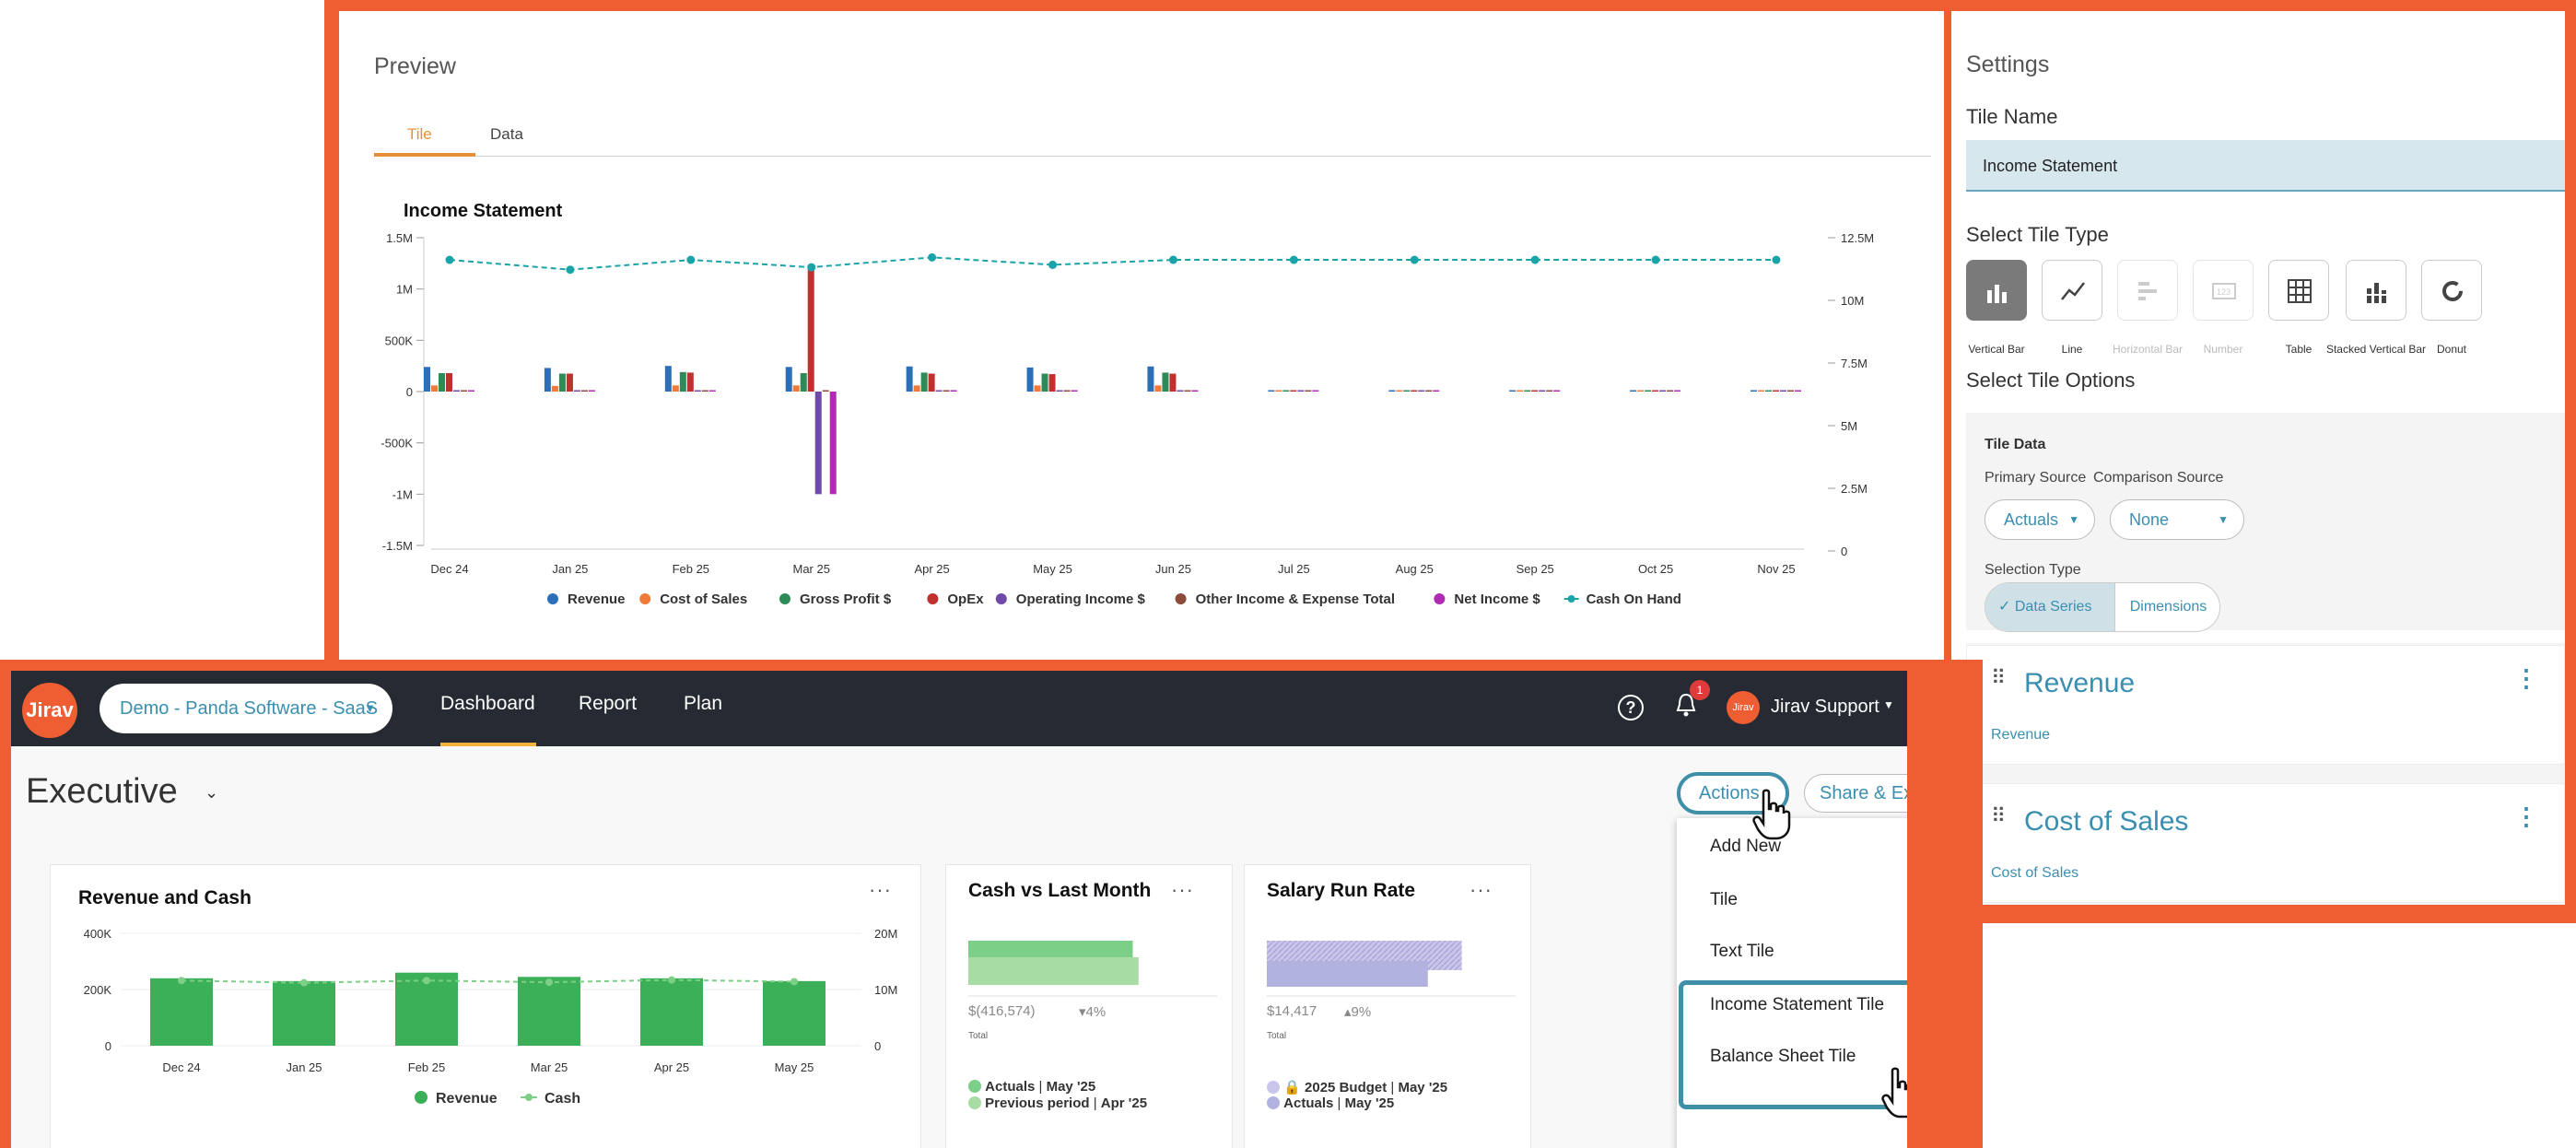 Image resolution: width=2576 pixels, height=1148 pixels. What do you see at coordinates (1797, 1004) in the screenshot?
I see `menu-item-income-statement-tile: Income Statement Tile` at bounding box center [1797, 1004].